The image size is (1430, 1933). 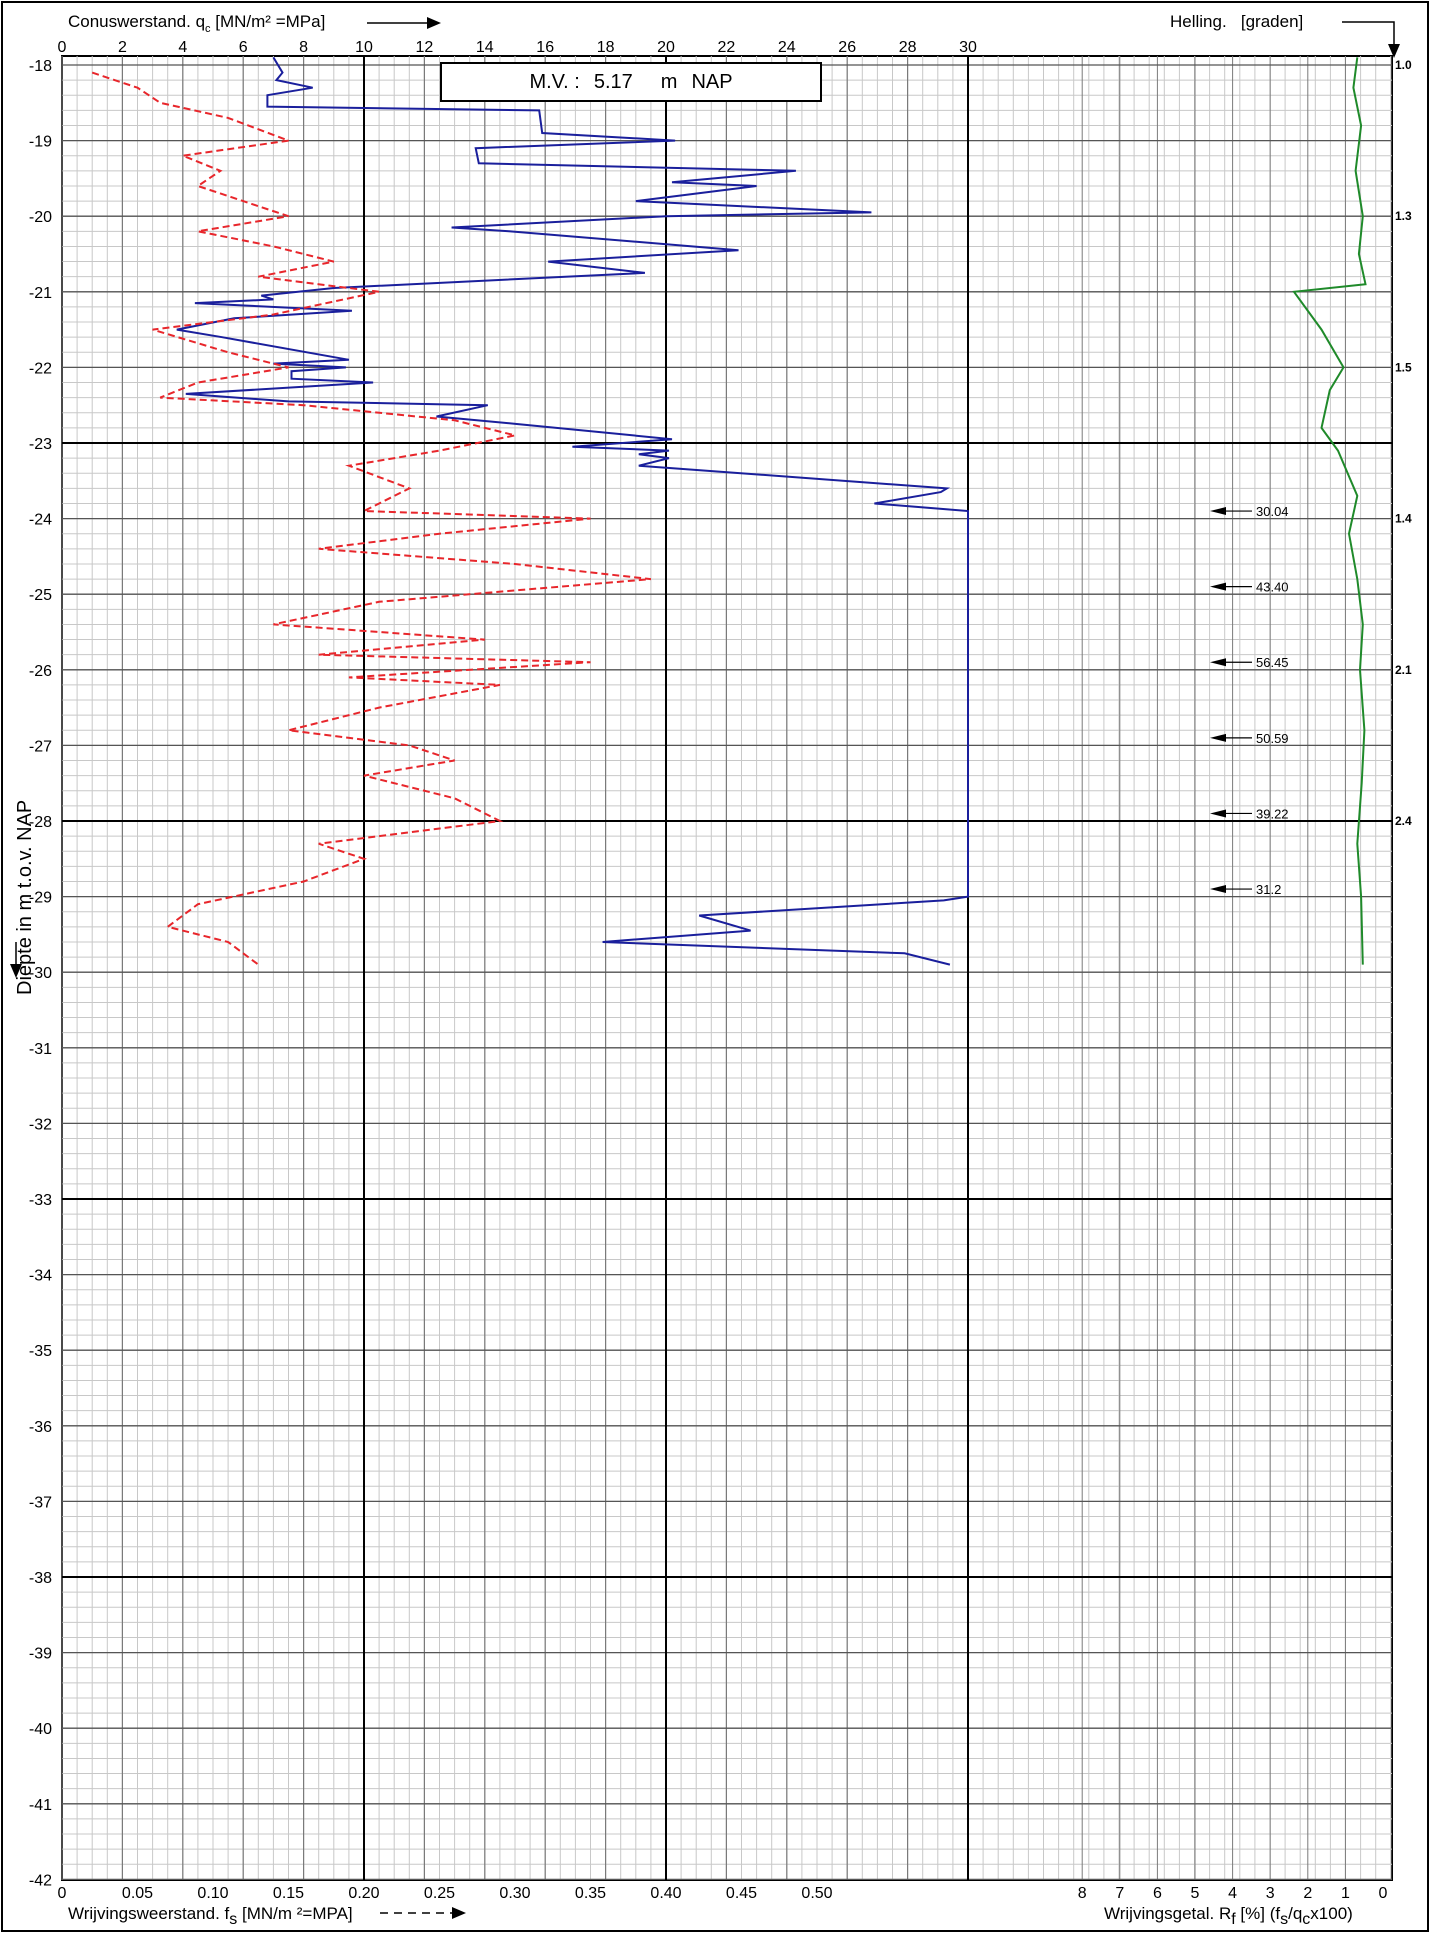 I want to click on over-range-value: 56.45, so click(x=1272, y=662).